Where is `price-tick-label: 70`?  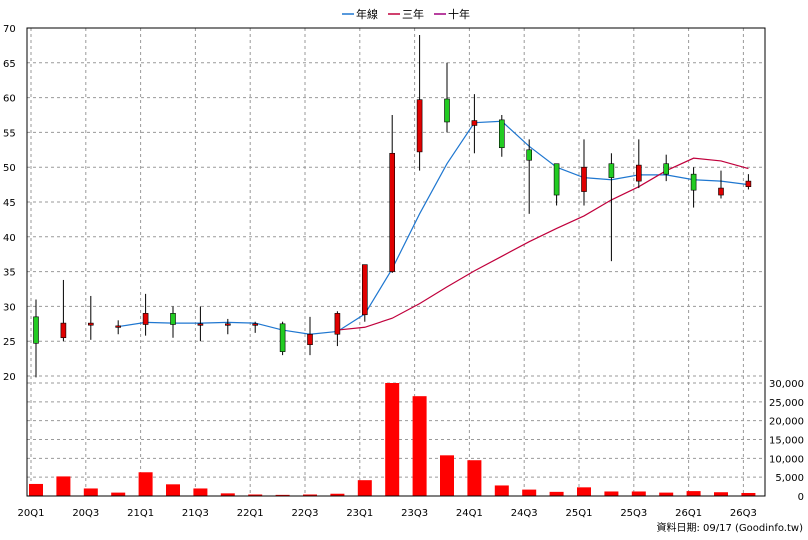
price-tick-label: 70 is located at coordinates (9, 29).